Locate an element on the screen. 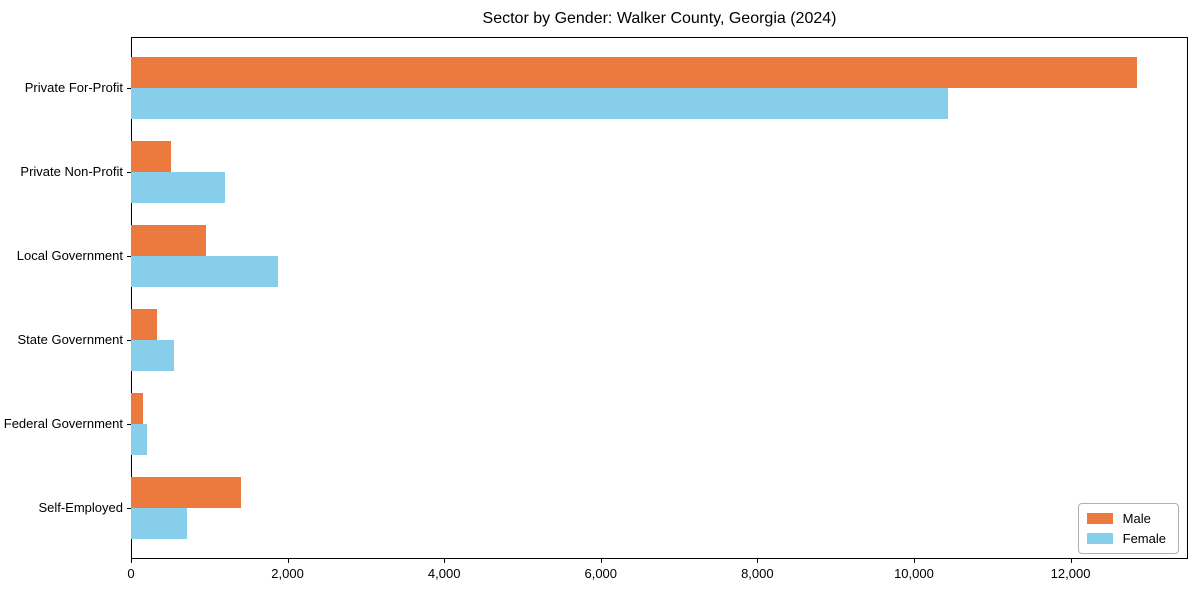 This screenshot has width=1200, height=600. x-tick-label: 12,000 is located at coordinates (1070, 573).